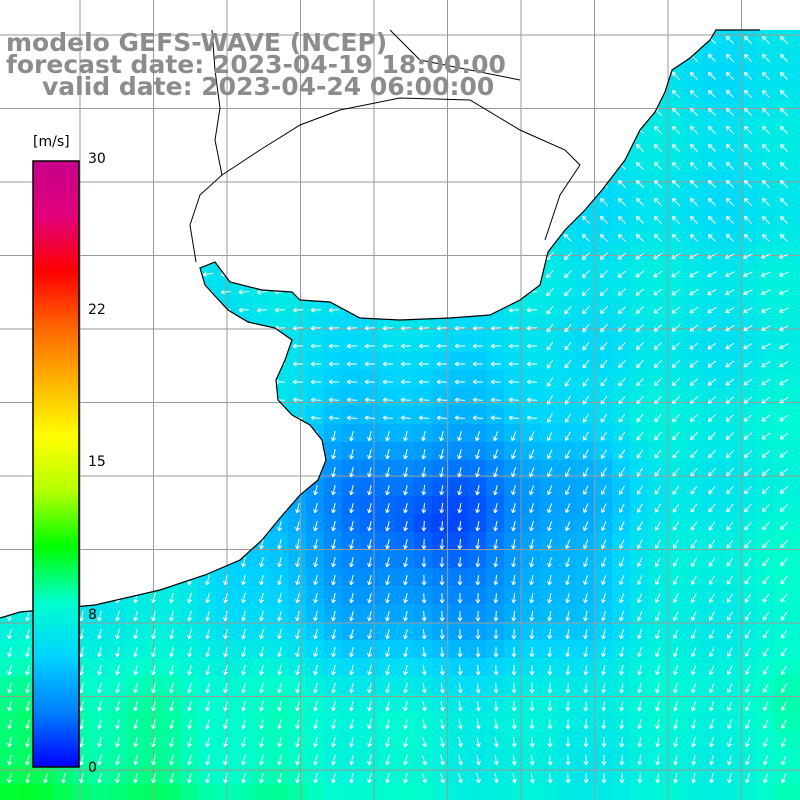  What do you see at coordinates (97, 159) in the screenshot?
I see `colorbar-tick-30: 30` at bounding box center [97, 159].